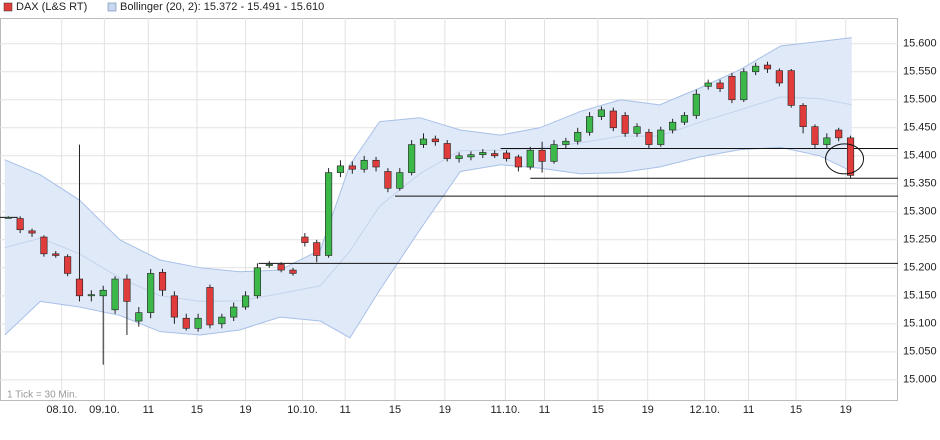 The height and width of the screenshot is (440, 940). Describe the element at coordinates (920, 352) in the screenshot. I see `y-tick-label: 15.050` at that location.